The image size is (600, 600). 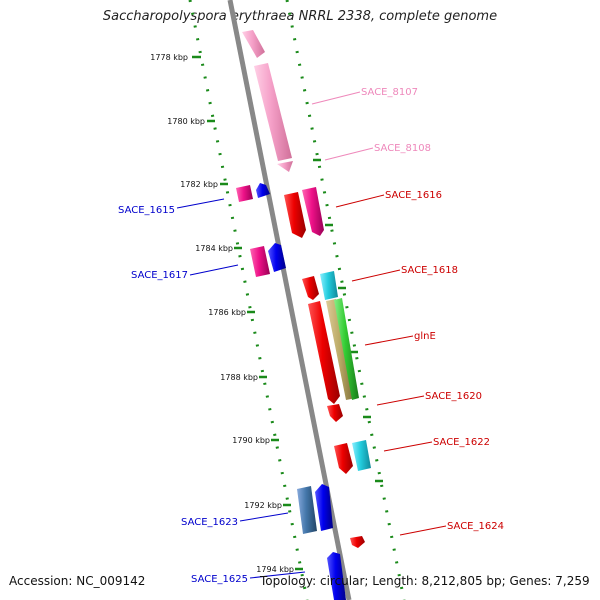 What do you see at coordinates (260, 261) in the screenshot?
I see `gene-sace-1617-magenta` at bounding box center [260, 261].